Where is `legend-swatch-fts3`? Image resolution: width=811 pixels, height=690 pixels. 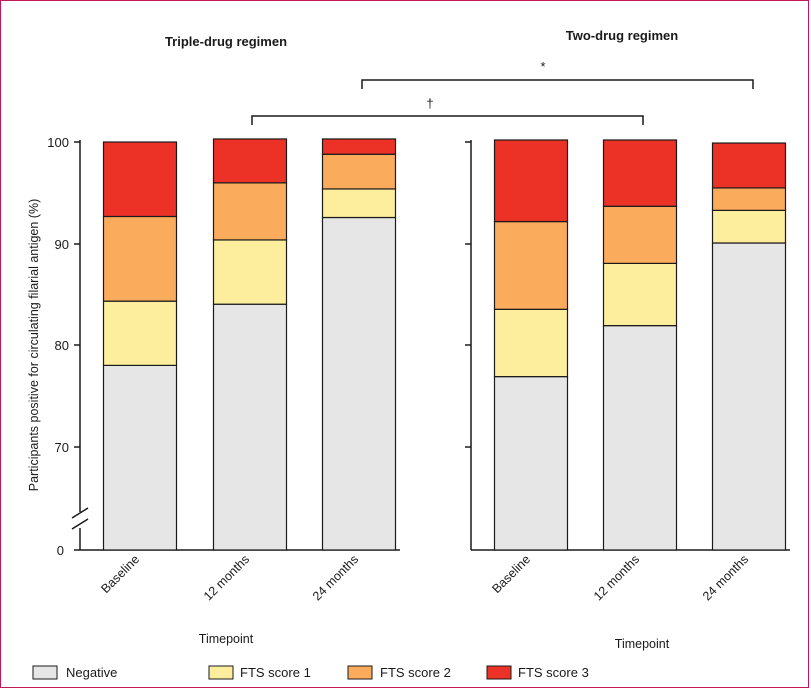 legend-swatch-fts3 is located at coordinates (499, 672).